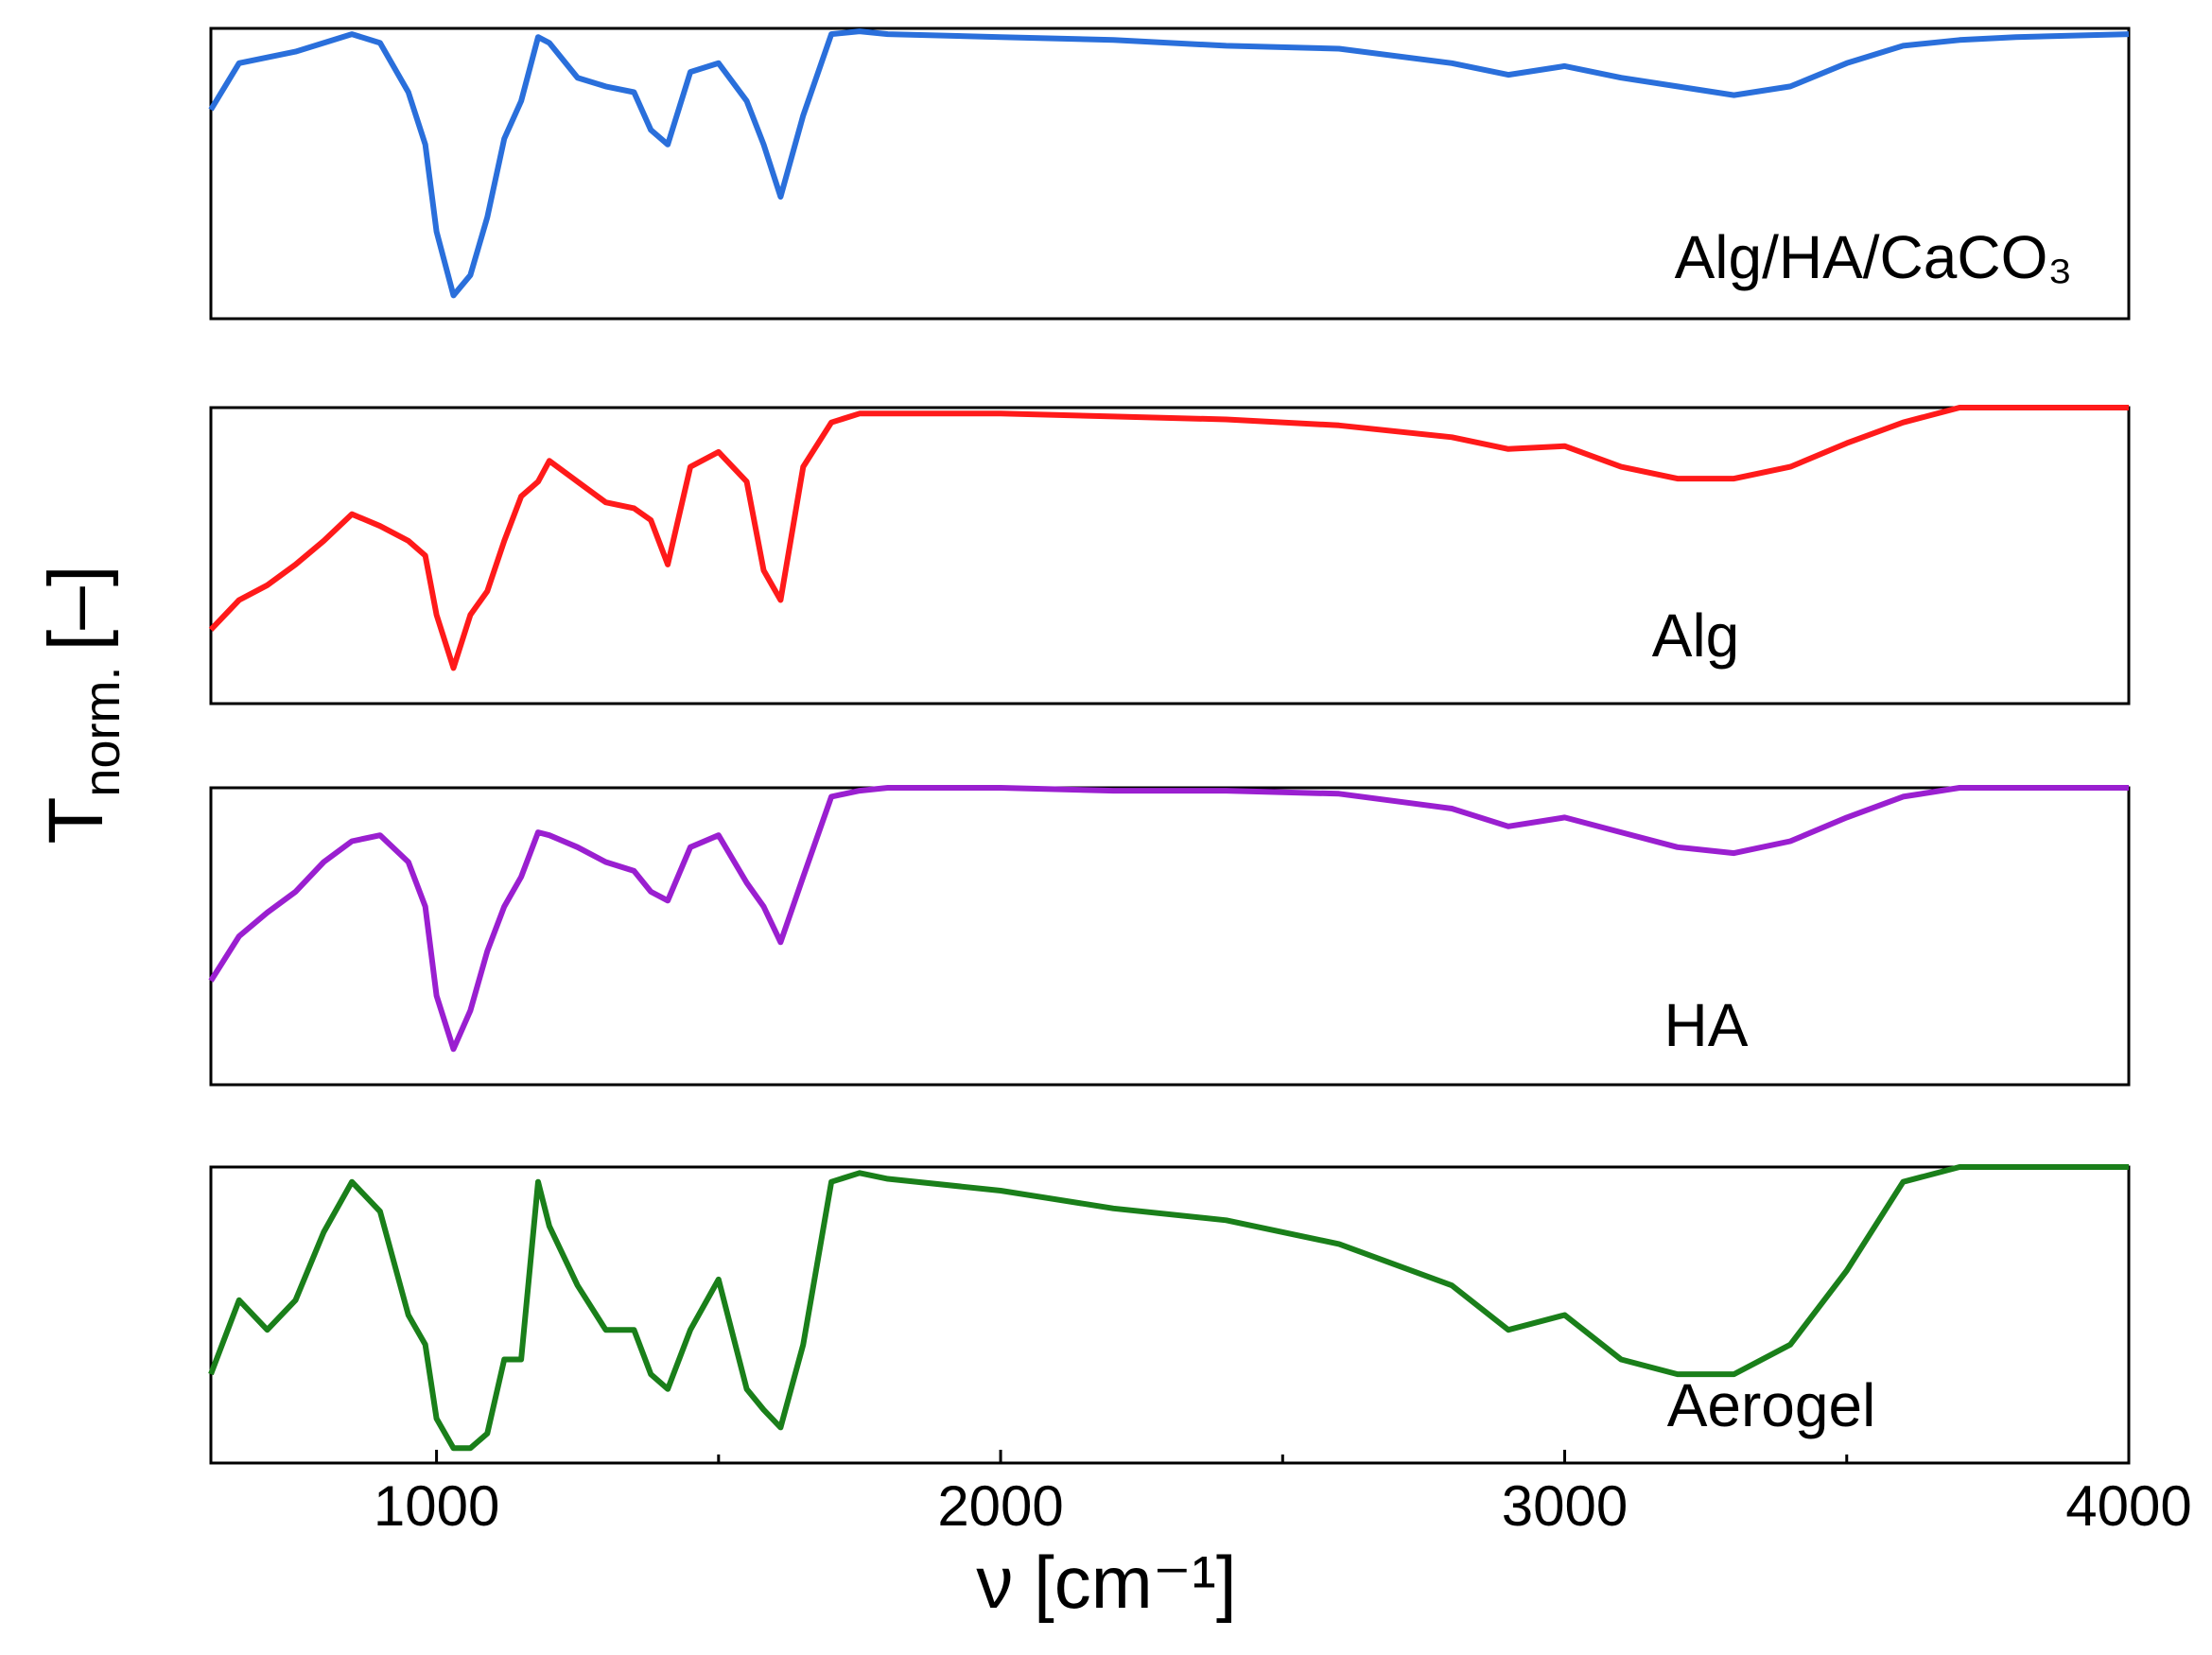  I want to click on y-label-main: T, so click(76, 821).